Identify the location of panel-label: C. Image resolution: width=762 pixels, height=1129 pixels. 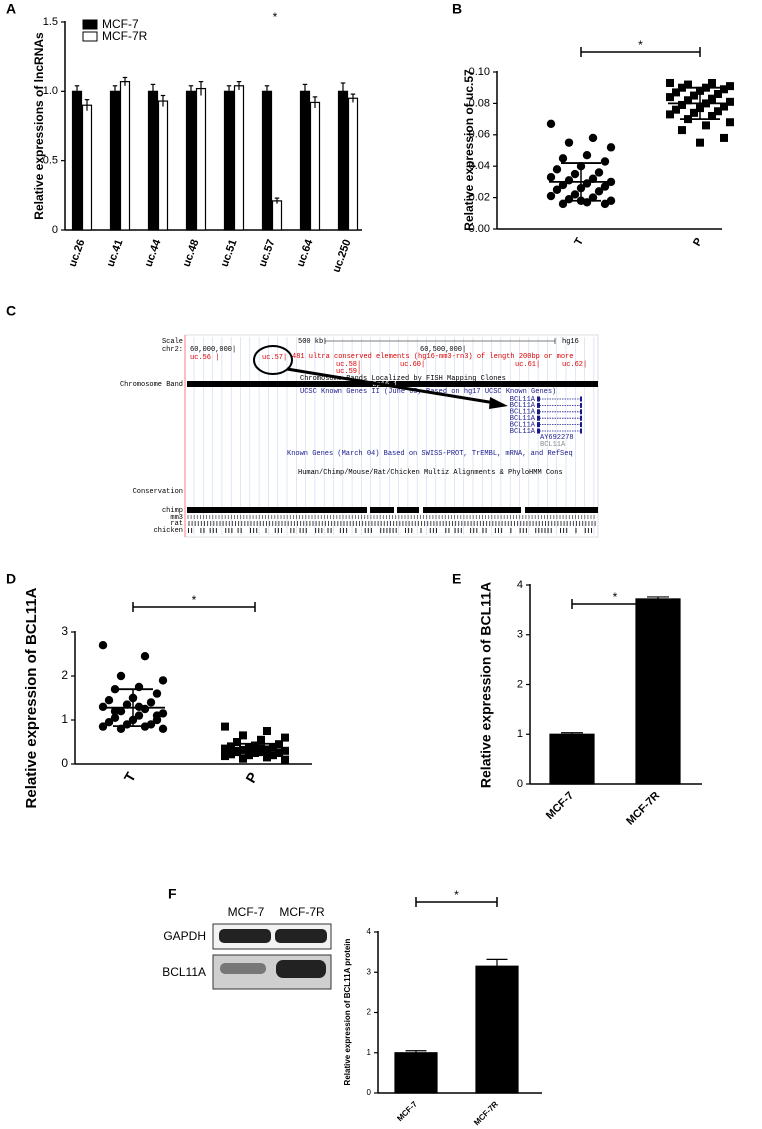
(11, 311).